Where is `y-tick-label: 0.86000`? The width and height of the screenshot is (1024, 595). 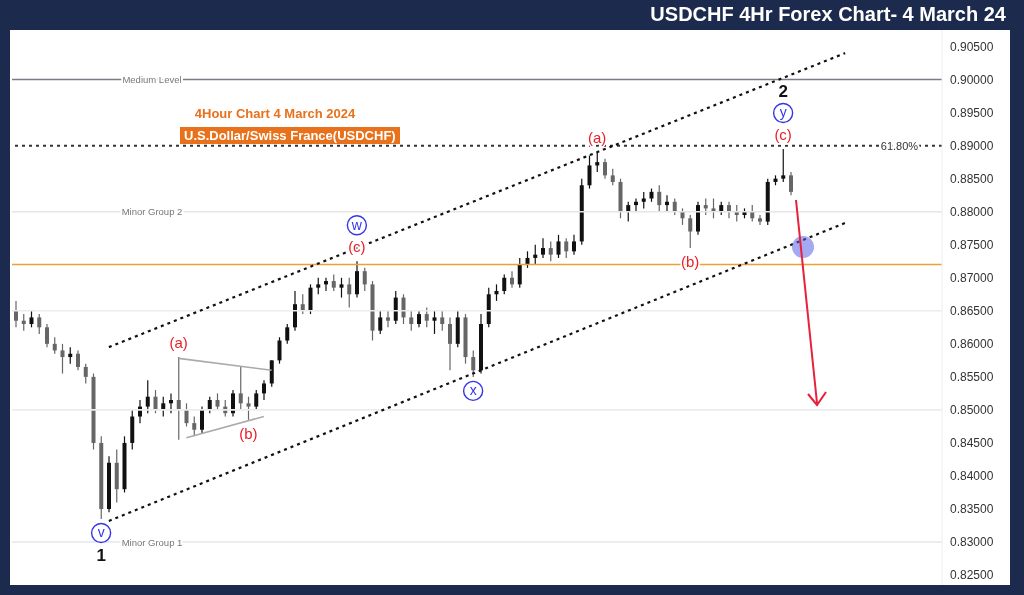
y-tick-label: 0.86000 is located at coordinates (972, 344).